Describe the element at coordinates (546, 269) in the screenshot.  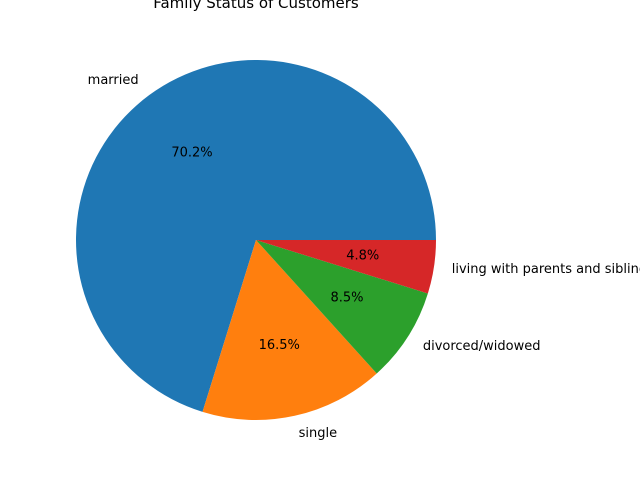
I see `pie-category-label-3: living with parents and siblings` at that location.